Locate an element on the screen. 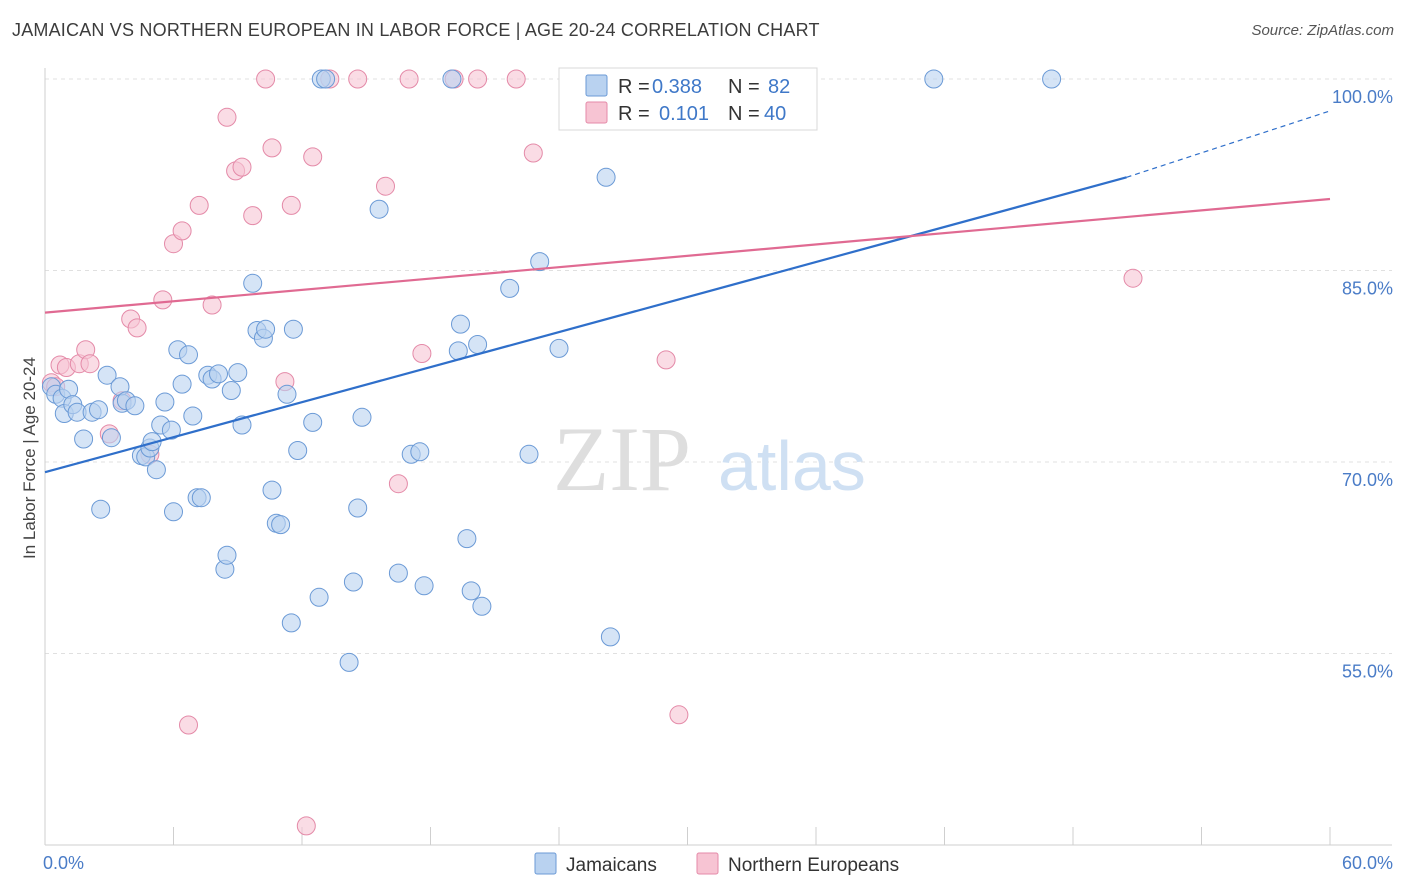 This screenshot has height=892, width=1406. watermark-zip: ZIP is located at coordinates (622, 459).